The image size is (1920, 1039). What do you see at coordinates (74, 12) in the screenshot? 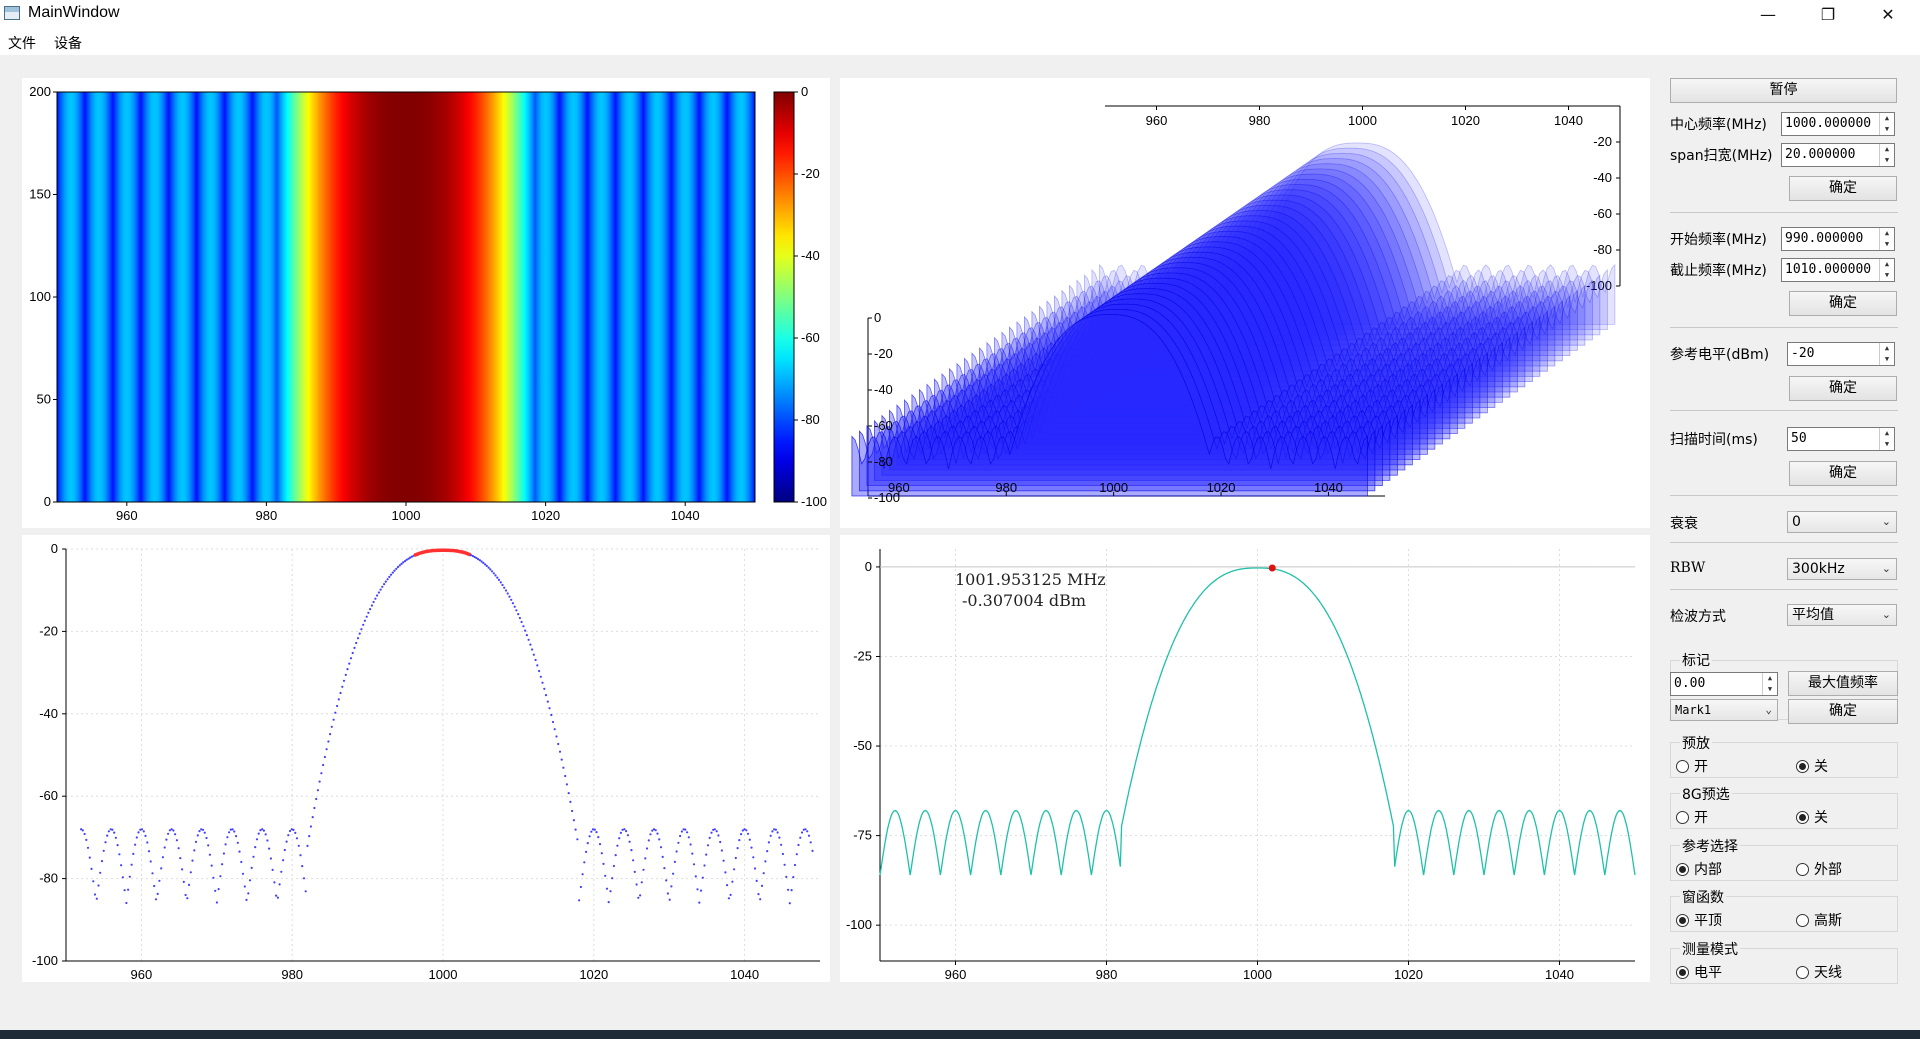
I see `window-title: MainWindow` at bounding box center [74, 12].